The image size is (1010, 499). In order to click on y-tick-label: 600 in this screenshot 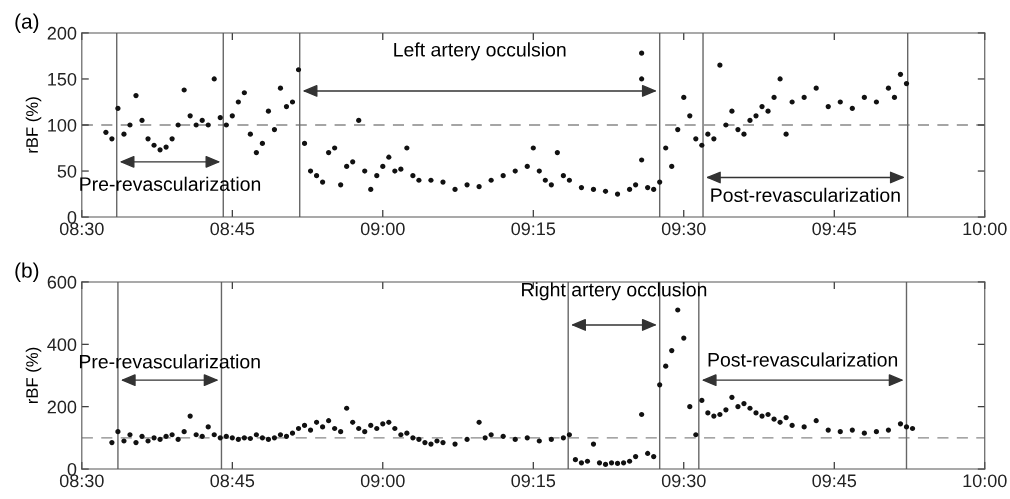, I will do `click(62, 282)`.